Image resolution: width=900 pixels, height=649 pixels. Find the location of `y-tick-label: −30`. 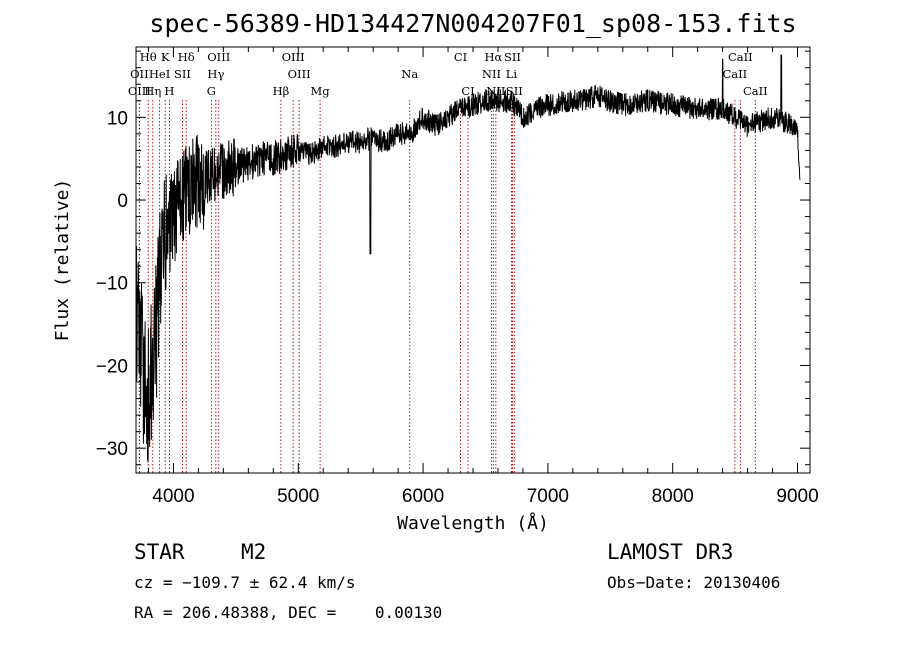

y-tick-label: −30 is located at coordinates (112, 449).